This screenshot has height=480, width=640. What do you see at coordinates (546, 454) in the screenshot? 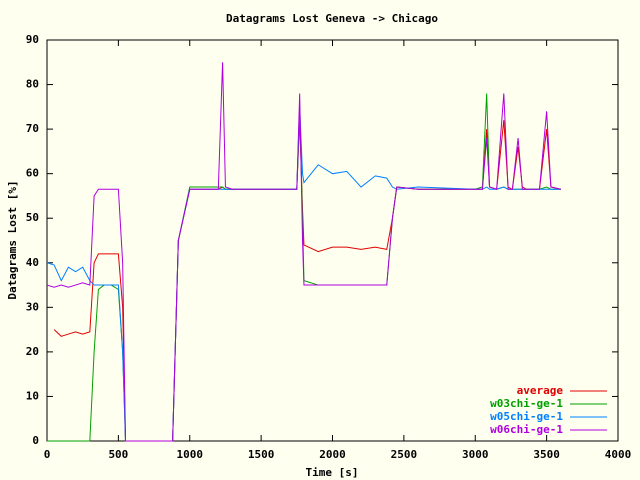
I see `x-tick-label: 3500` at bounding box center [546, 454].